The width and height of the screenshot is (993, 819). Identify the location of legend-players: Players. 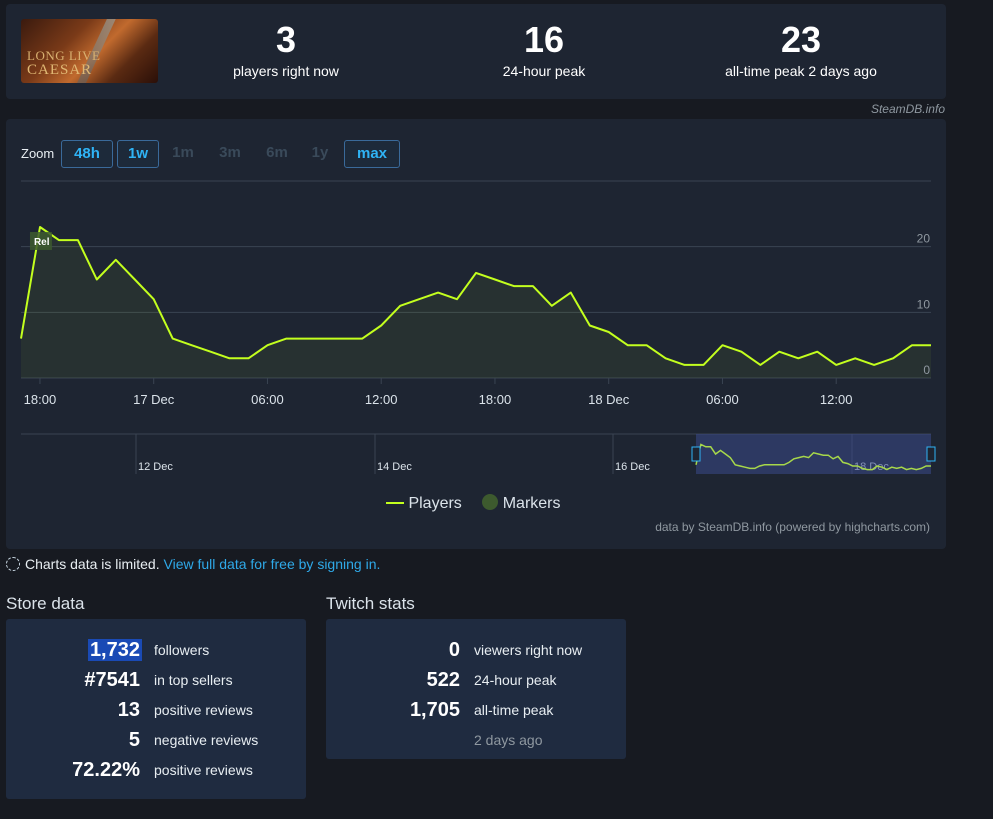
(426, 503).